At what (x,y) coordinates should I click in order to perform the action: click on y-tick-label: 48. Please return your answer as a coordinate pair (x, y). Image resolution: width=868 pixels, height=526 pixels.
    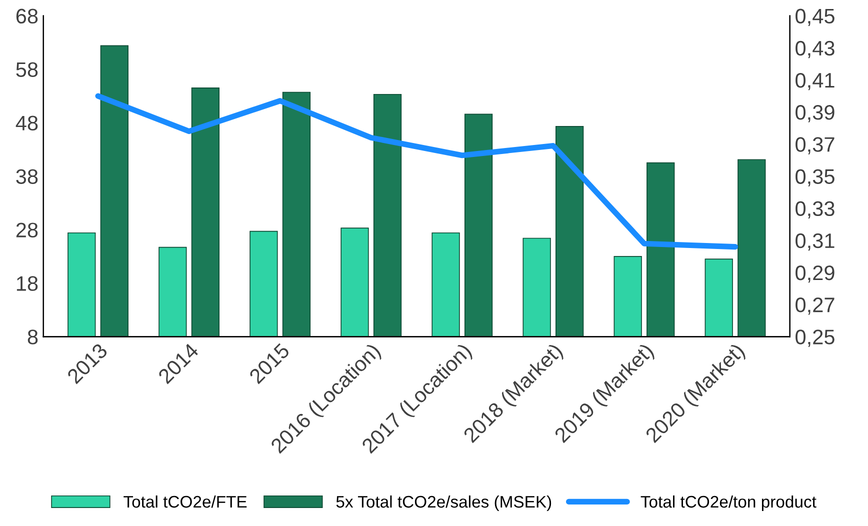
    Looking at the image, I should click on (27, 123).